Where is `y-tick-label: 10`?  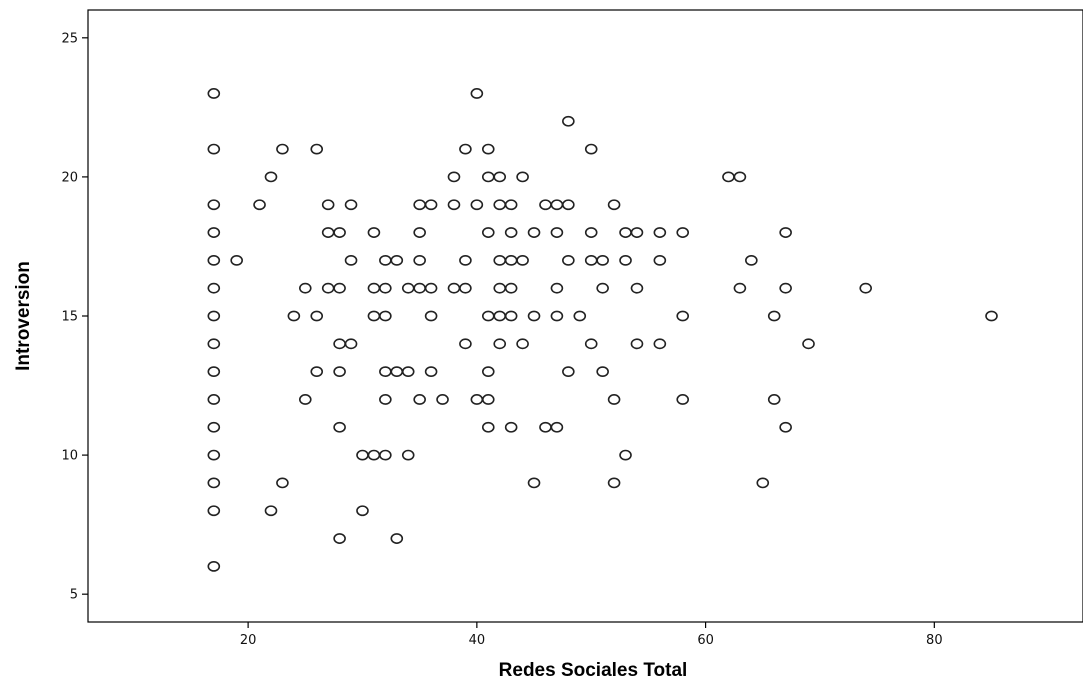
y-tick-label: 10 is located at coordinates (69, 456).